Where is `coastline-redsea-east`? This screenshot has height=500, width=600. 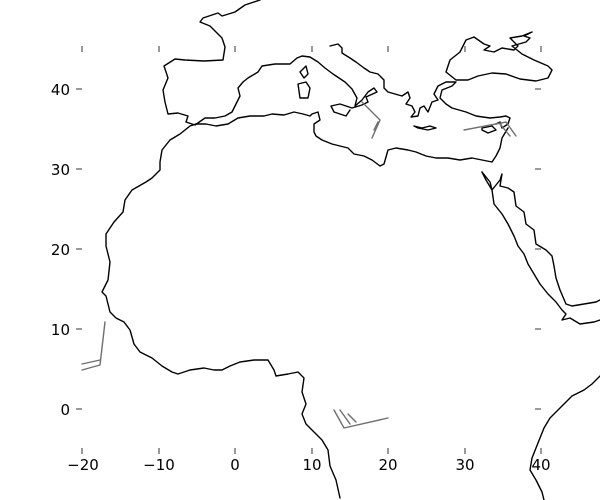 coastline-redsea-east is located at coordinates (540, 239).